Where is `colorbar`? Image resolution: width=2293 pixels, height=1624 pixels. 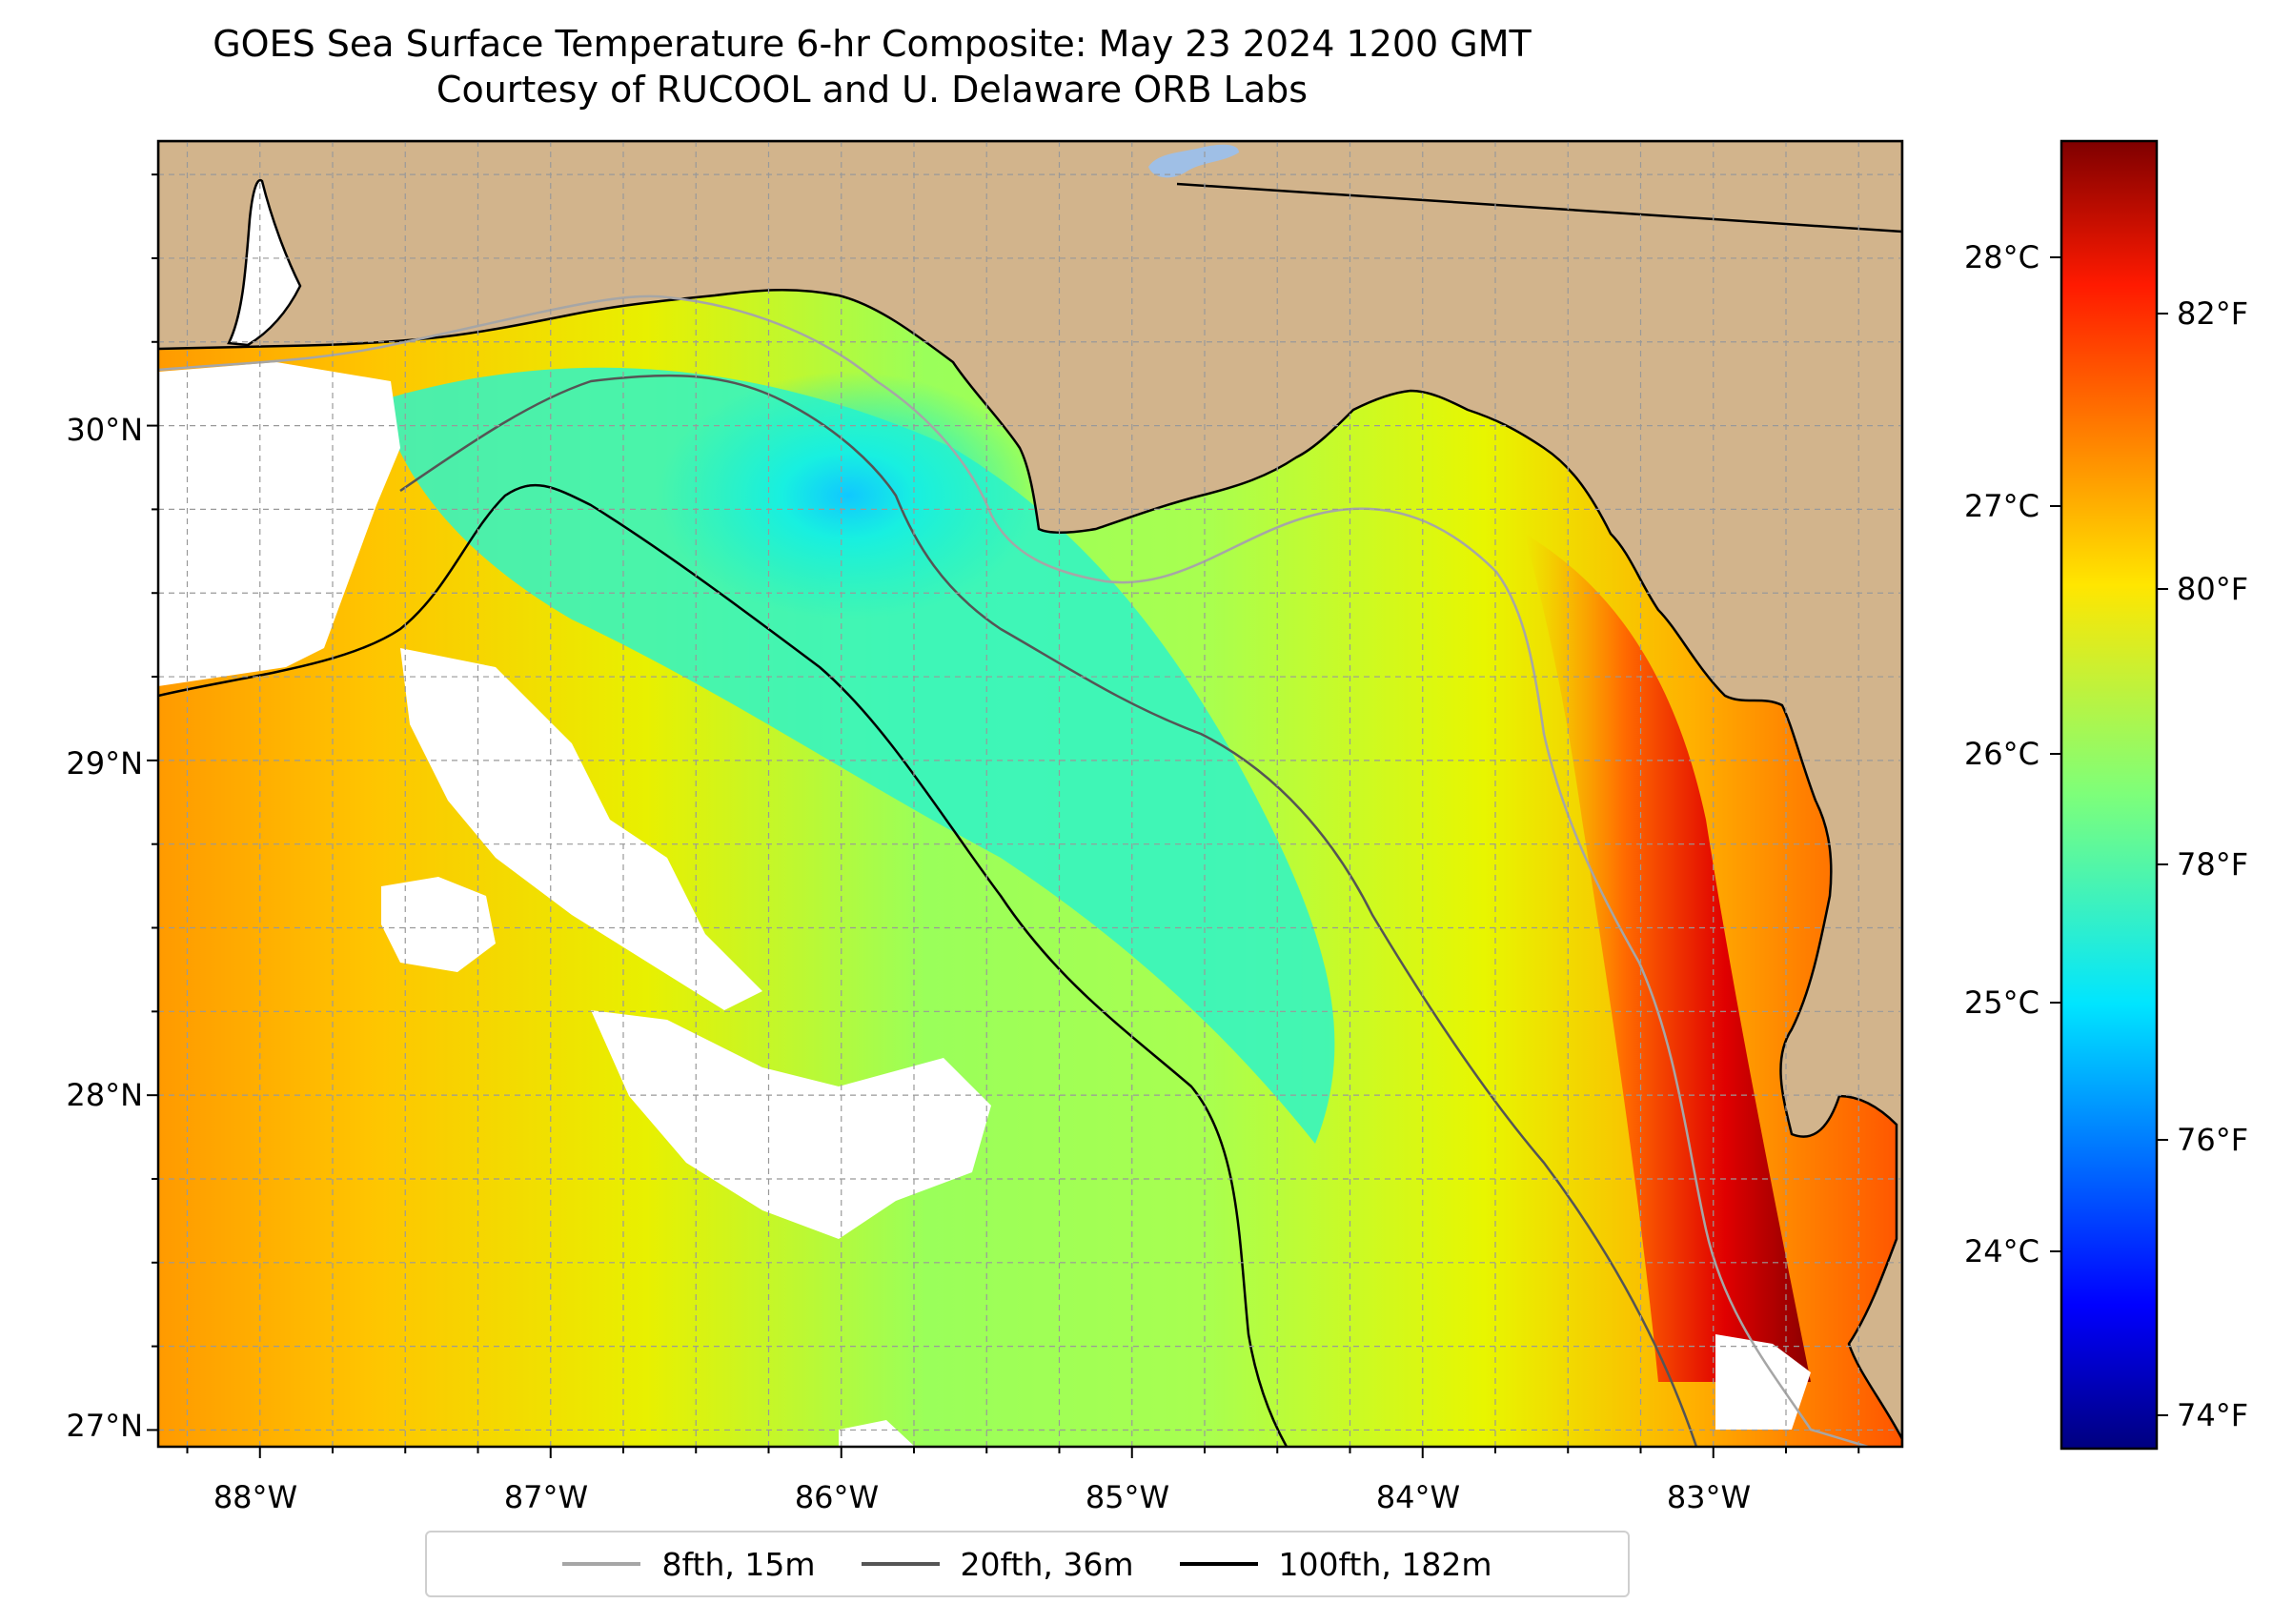
colorbar is located at coordinates (2109, 795).